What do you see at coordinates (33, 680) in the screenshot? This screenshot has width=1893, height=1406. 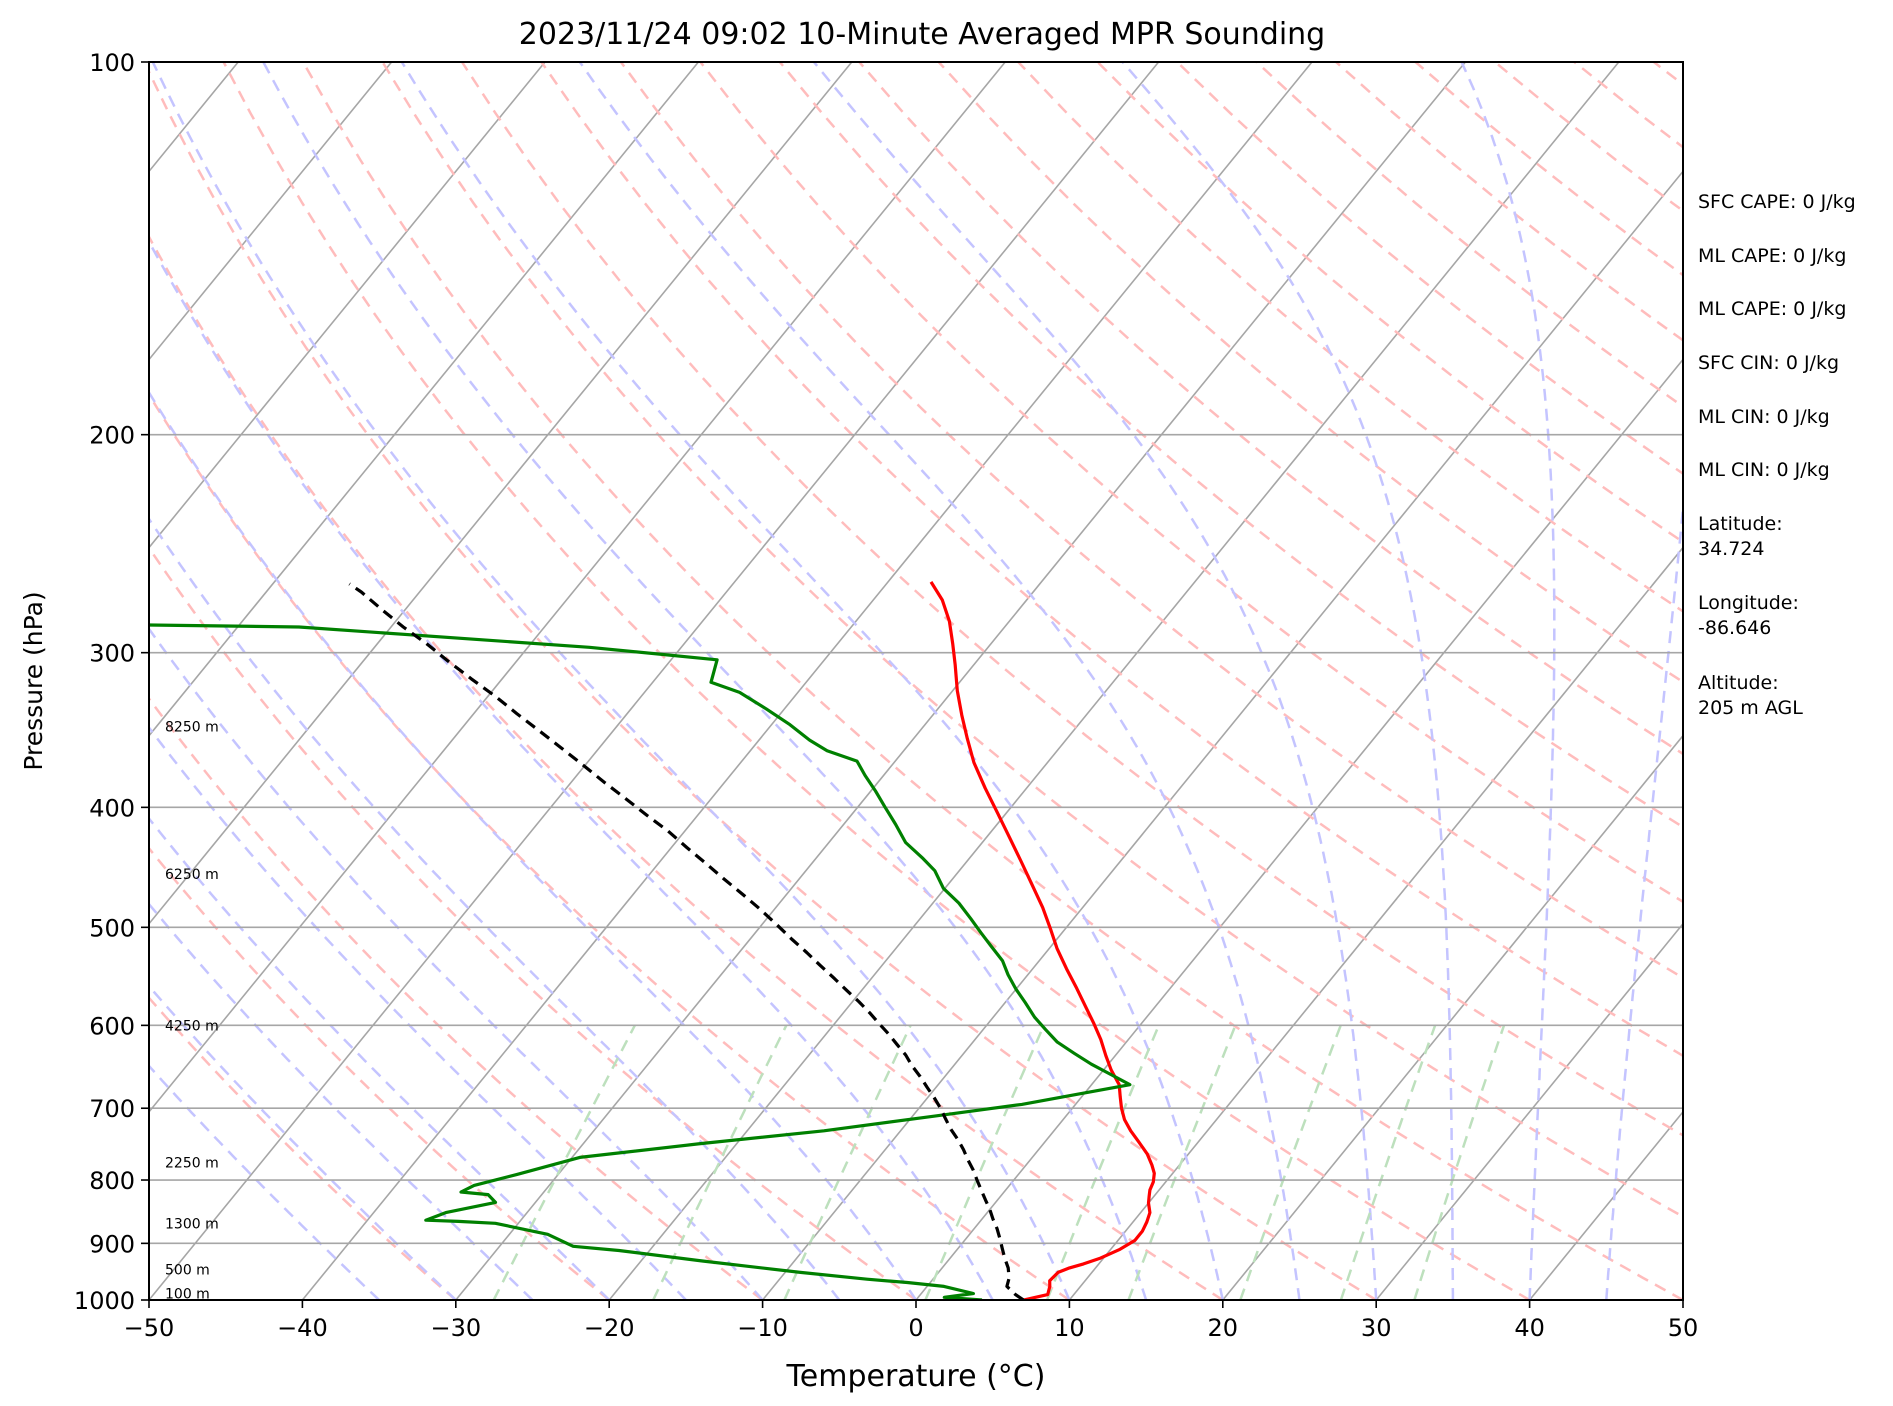 I see `y-axis-label: Pressure (hPa)` at bounding box center [33, 680].